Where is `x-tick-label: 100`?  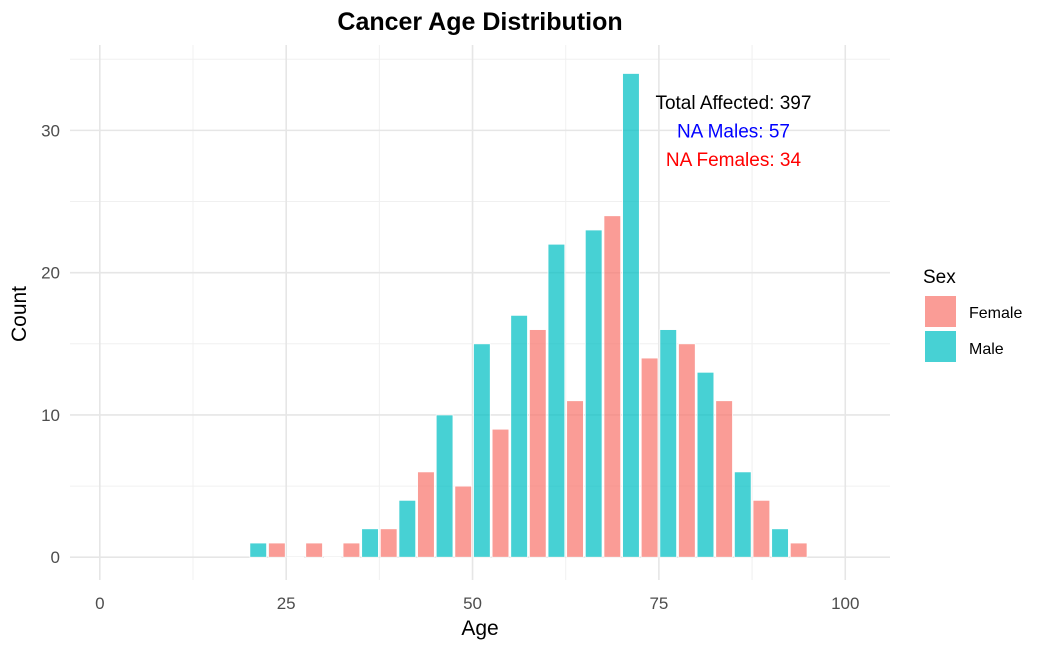 x-tick-label: 100 is located at coordinates (845, 603).